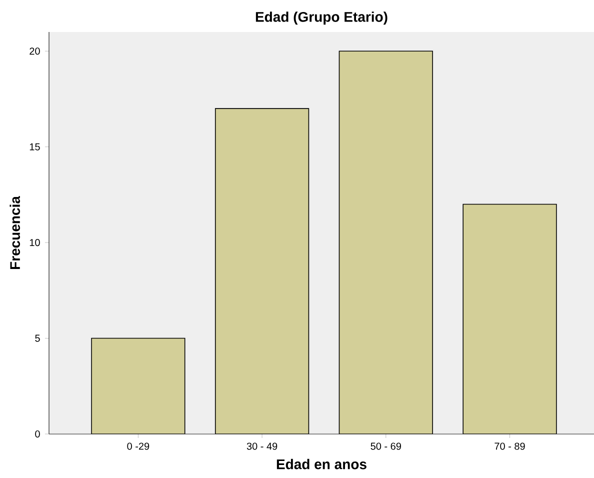 The image size is (594, 478). What do you see at coordinates (35, 146) in the screenshot?
I see `y-tick-label: 15` at bounding box center [35, 146].